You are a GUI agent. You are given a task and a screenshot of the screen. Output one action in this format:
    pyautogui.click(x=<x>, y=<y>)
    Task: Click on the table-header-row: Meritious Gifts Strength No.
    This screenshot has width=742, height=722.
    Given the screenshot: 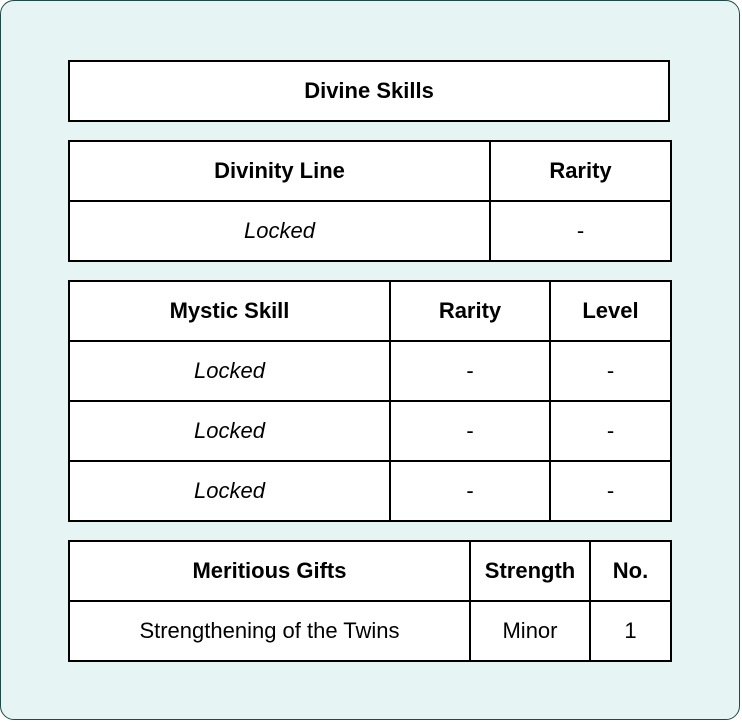 What is the action you would take?
    pyautogui.click(x=370, y=571)
    